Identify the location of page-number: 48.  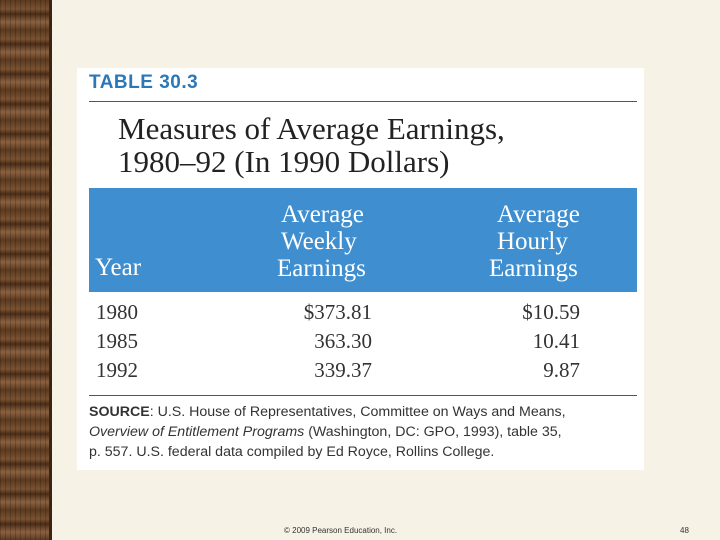
(684, 530).